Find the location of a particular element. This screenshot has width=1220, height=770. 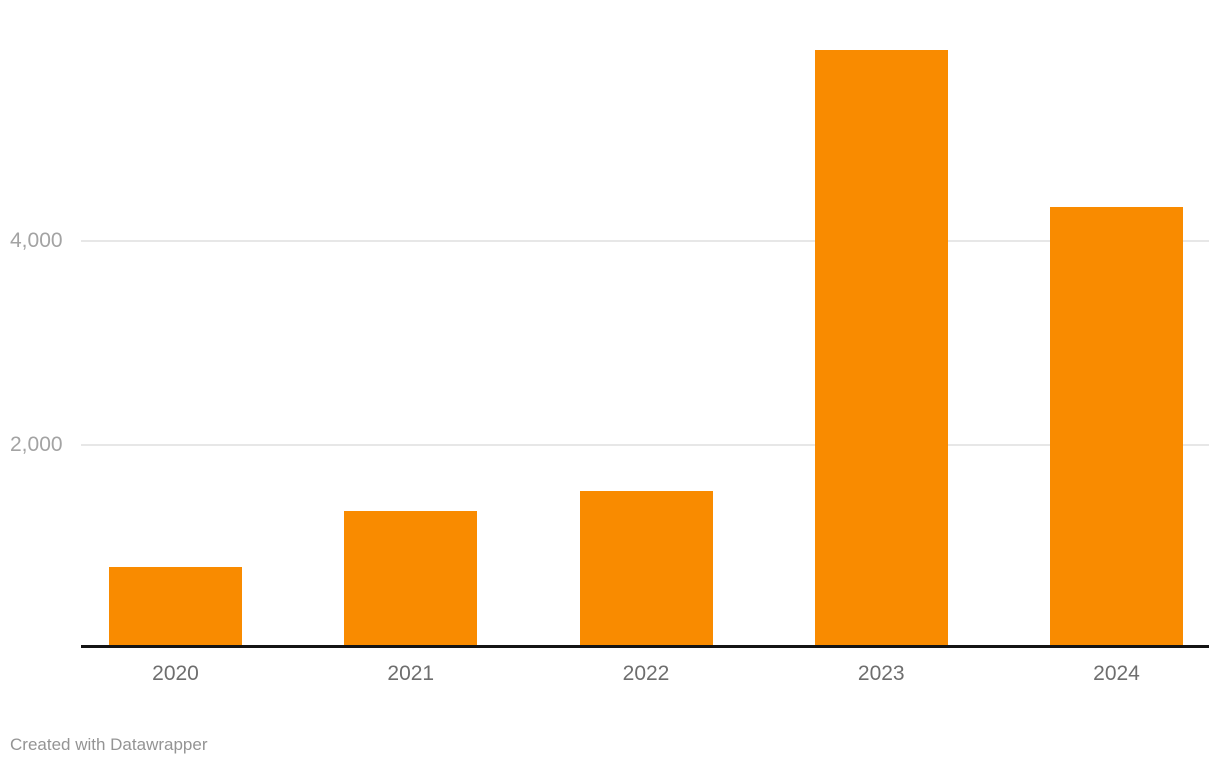

bar-2020 is located at coordinates (175, 607).